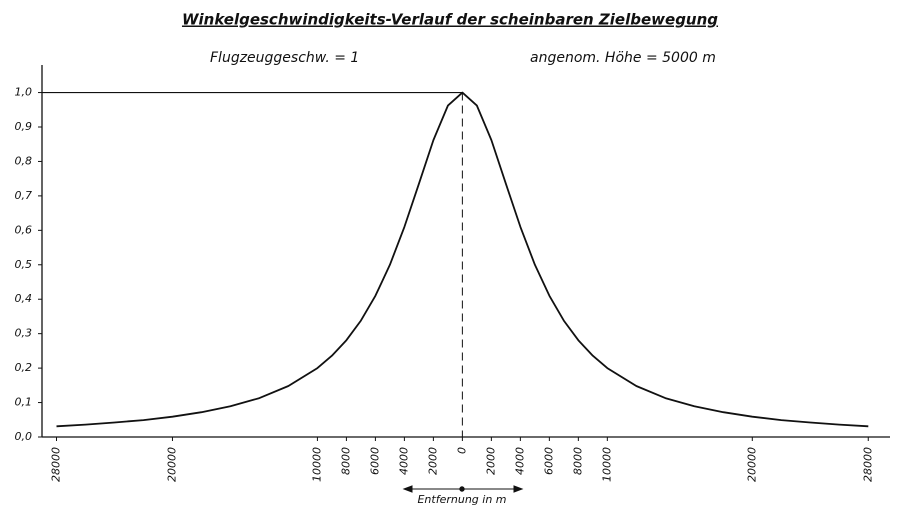 This screenshot has height=525, width=900. What do you see at coordinates (463, 489) in the screenshot?
I see `distance-arrow` at bounding box center [463, 489].